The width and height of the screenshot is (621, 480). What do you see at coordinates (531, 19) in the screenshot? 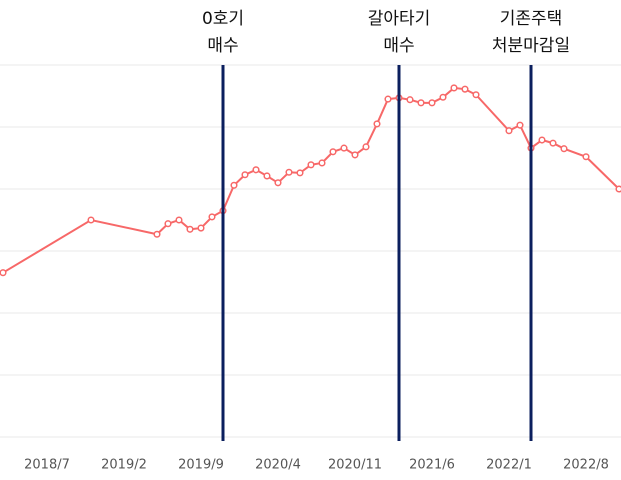
I see `annotation-label: 기존주택` at bounding box center [531, 19].